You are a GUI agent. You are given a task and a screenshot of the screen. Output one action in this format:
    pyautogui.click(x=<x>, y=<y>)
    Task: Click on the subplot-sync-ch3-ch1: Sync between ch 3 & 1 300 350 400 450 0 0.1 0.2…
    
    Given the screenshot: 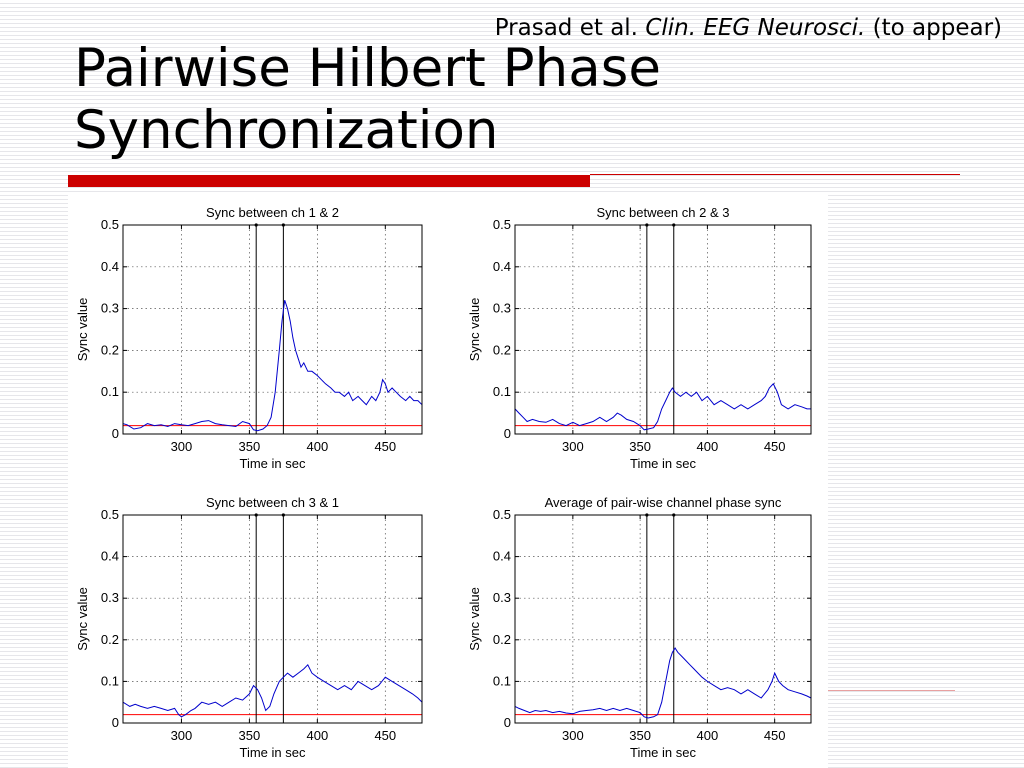 What is the action you would take?
    pyautogui.click(x=249, y=627)
    